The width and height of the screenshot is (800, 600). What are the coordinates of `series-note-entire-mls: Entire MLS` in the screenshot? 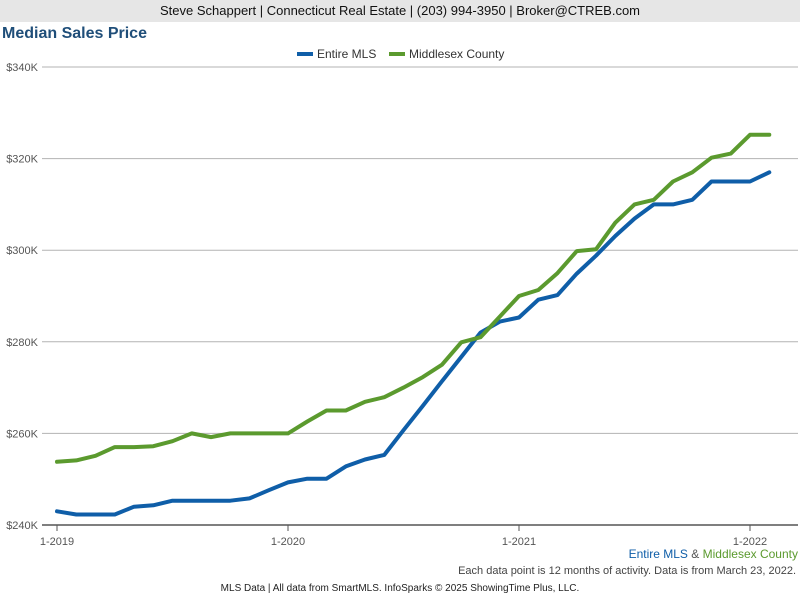 It's located at (658, 554).